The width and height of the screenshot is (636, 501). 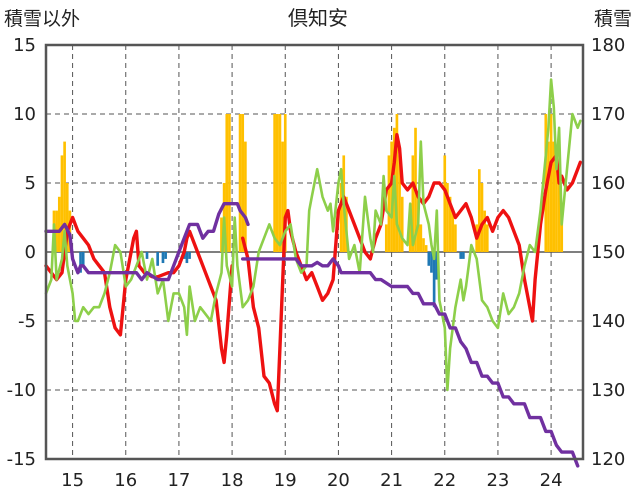 What do you see at coordinates (42, 19) in the screenshot?
I see `y-axis-left-title: 積雪以外` at bounding box center [42, 19].